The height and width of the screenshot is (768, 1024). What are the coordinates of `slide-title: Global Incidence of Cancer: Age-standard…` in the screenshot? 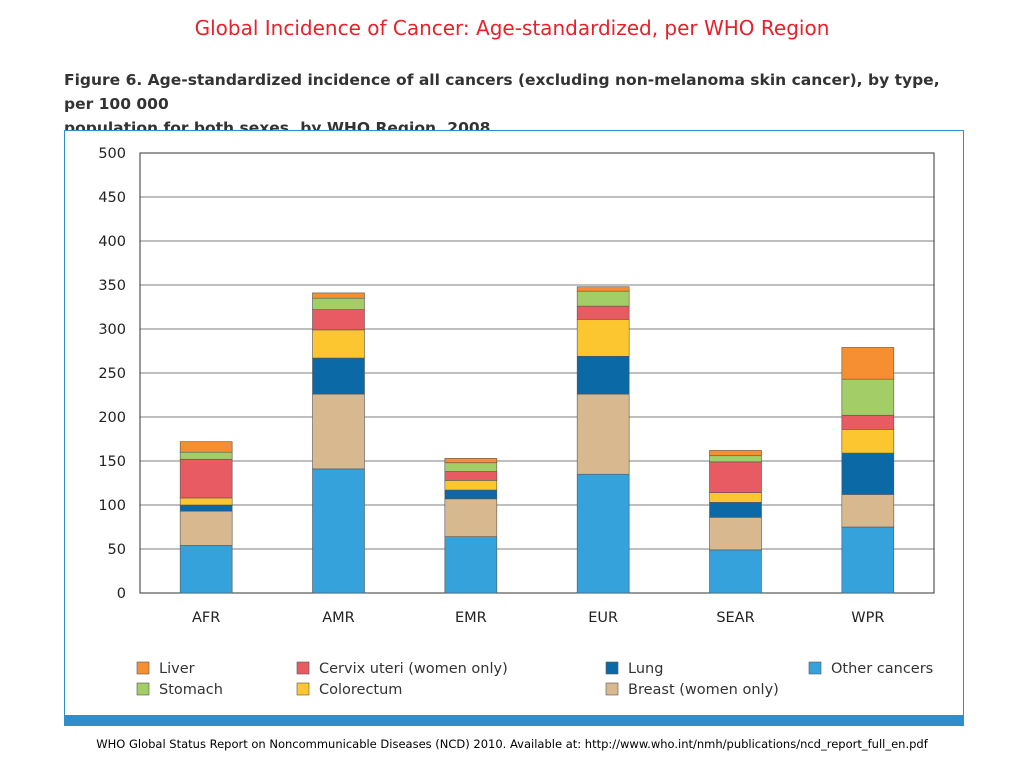 It's located at (512, 28).